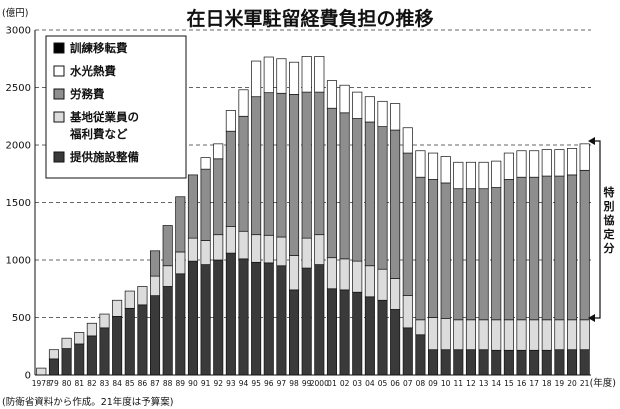 Image resolution: width=620 pixels, height=409 pixels. Describe the element at coordinates (446, 383) in the screenshot. I see `x-tick-label: 10` at that location.